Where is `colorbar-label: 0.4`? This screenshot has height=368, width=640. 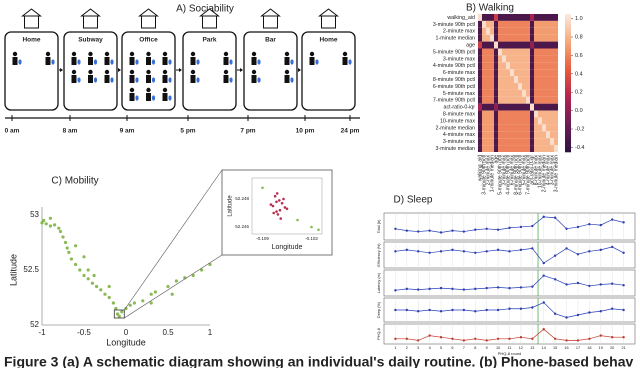 colorbar-label: 0.4 is located at coordinates (579, 74).